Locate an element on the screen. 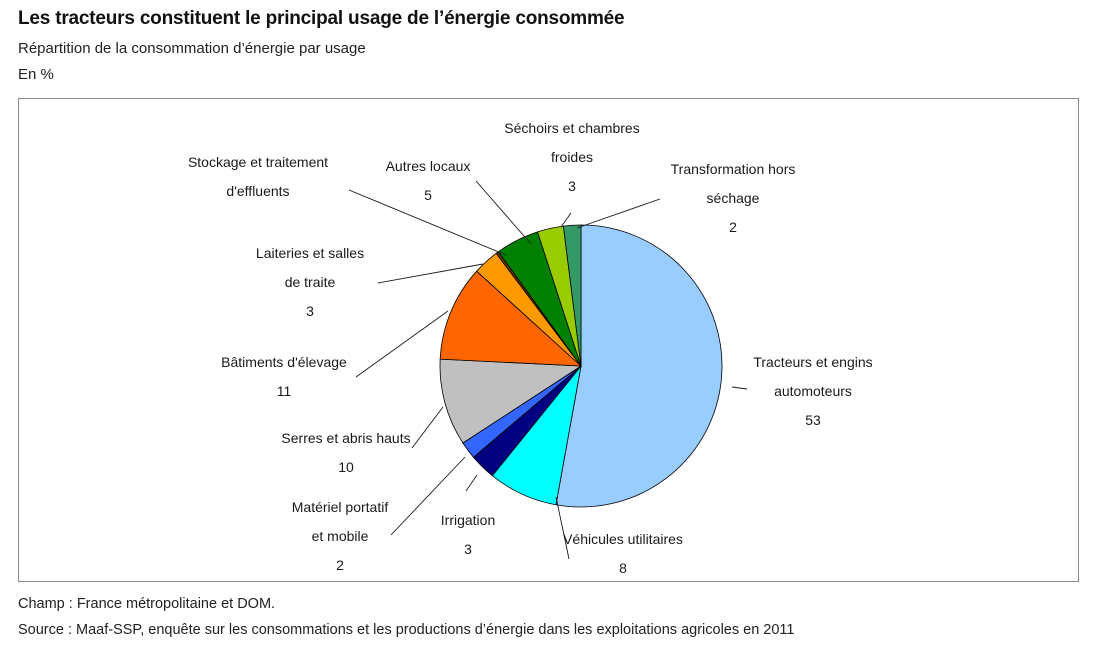  scope-note: Champ : France métropolitaine et DOM. is located at coordinates (147, 604).